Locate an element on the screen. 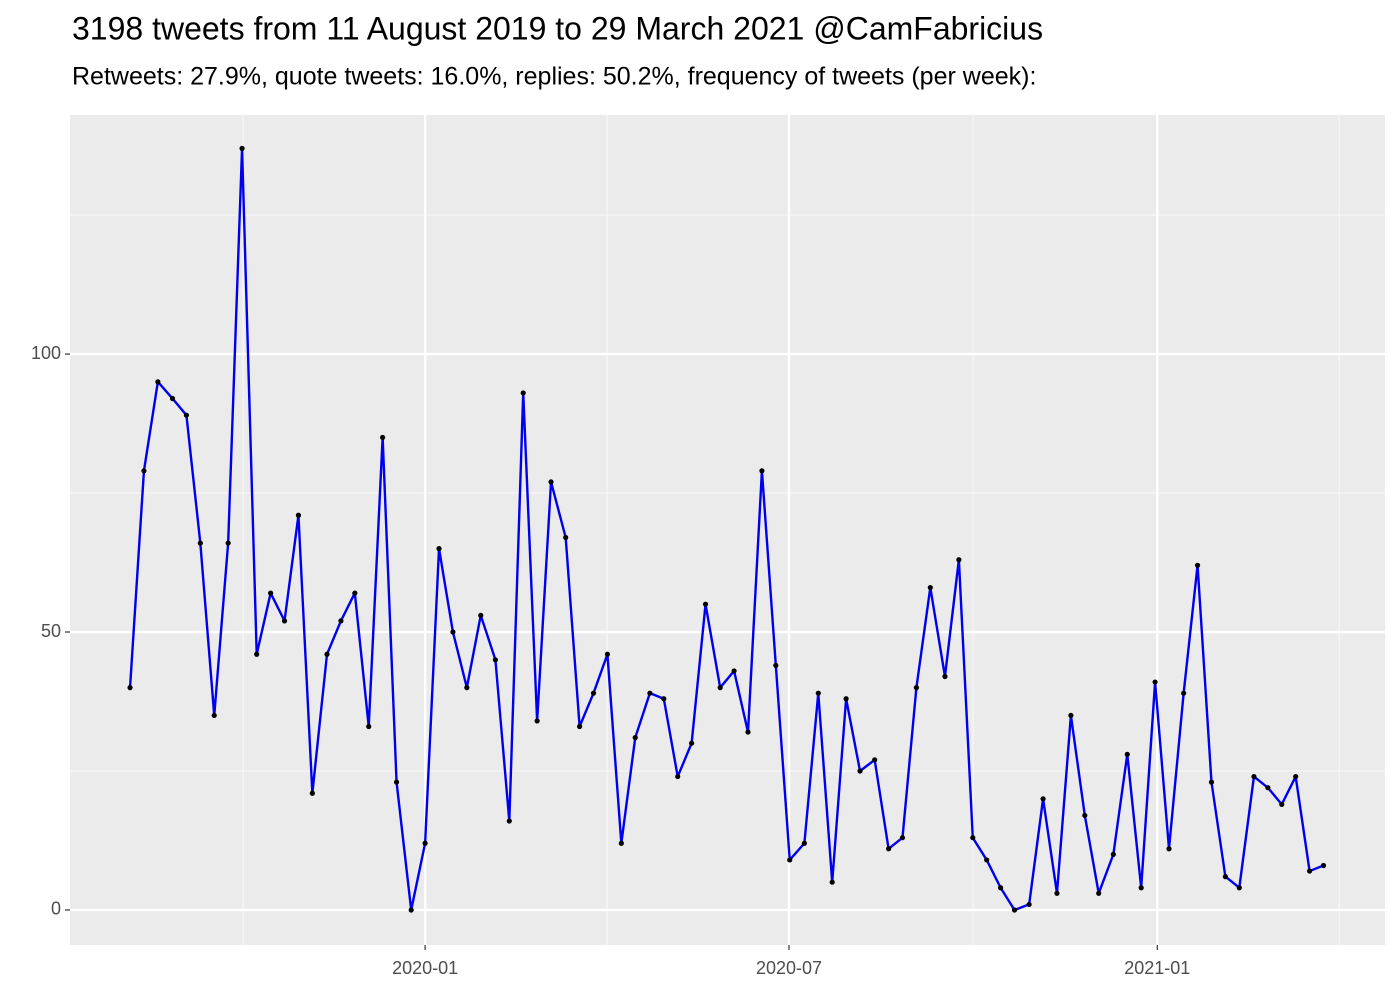 Image resolution: width=1400 pixels, height=1005 pixels. y-tick-label: 50 is located at coordinates (51, 631).